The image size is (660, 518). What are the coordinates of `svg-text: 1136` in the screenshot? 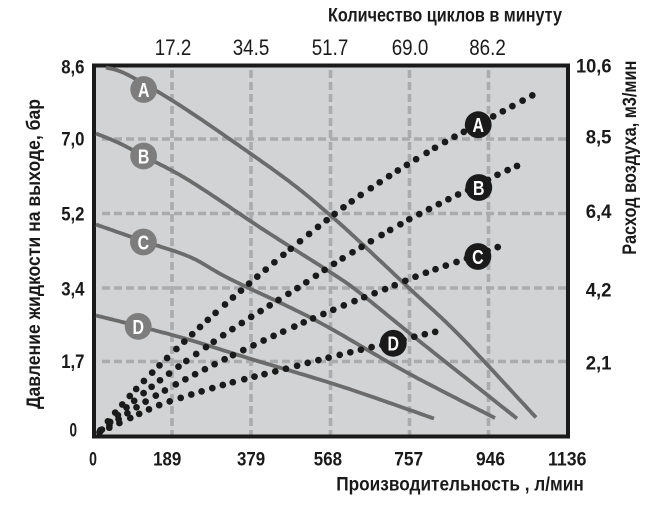 It's located at (567, 460).